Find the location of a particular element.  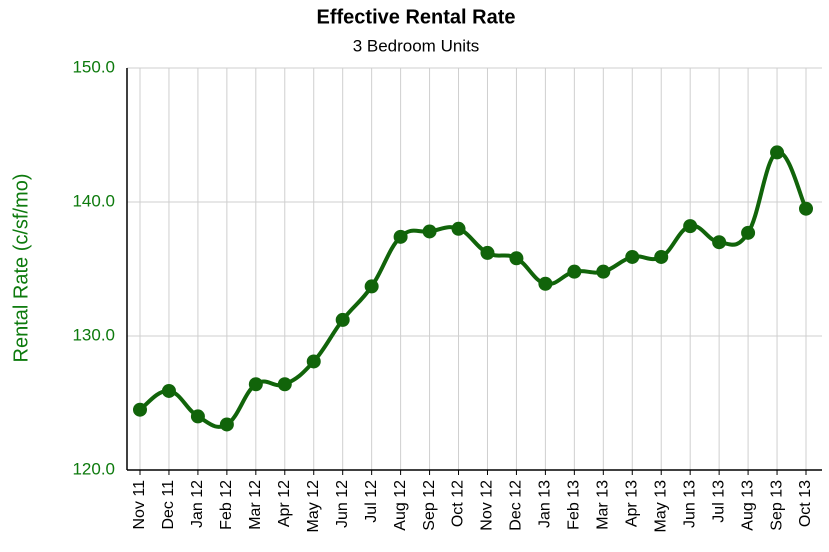

chart-subtitle: 3 Bedroom Units is located at coordinates (416, 45).